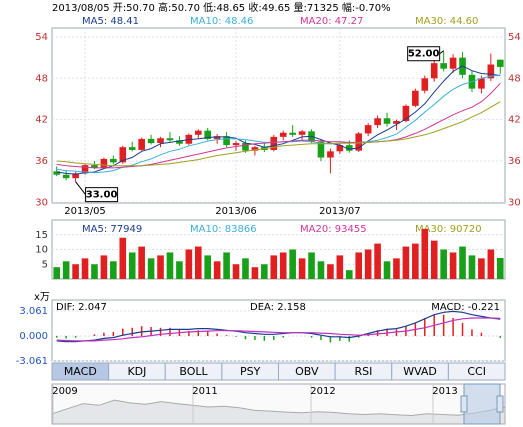  Describe the element at coordinates (364, 371) in the screenshot. I see `tab-label: RSI` at that location.